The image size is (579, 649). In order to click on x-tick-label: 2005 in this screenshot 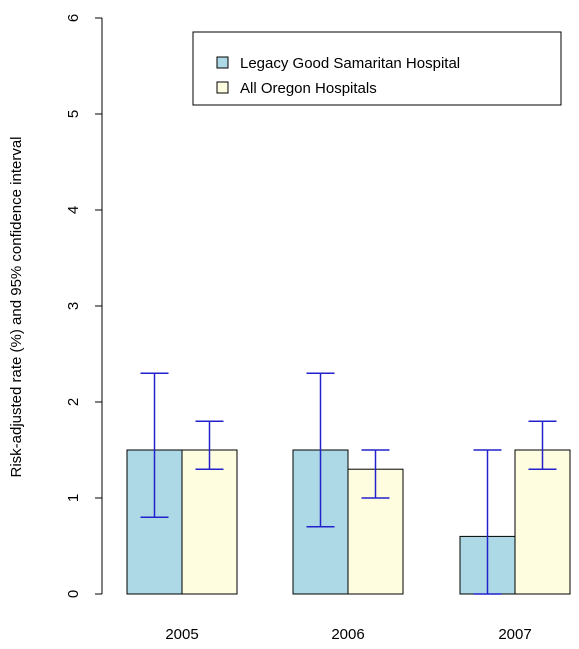, I will do `click(181, 634)`.